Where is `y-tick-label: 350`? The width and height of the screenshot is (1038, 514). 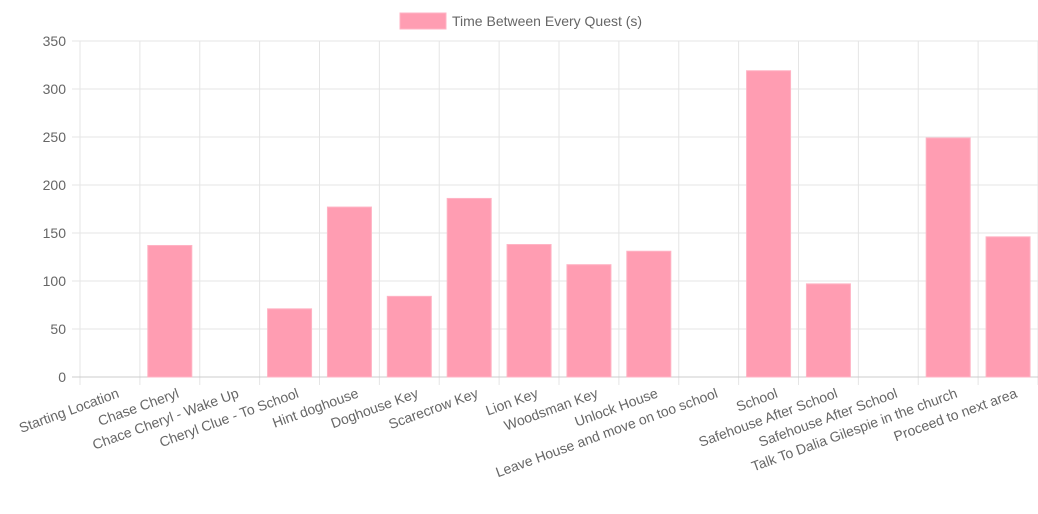 y-tick-label: 350 is located at coordinates (55, 41).